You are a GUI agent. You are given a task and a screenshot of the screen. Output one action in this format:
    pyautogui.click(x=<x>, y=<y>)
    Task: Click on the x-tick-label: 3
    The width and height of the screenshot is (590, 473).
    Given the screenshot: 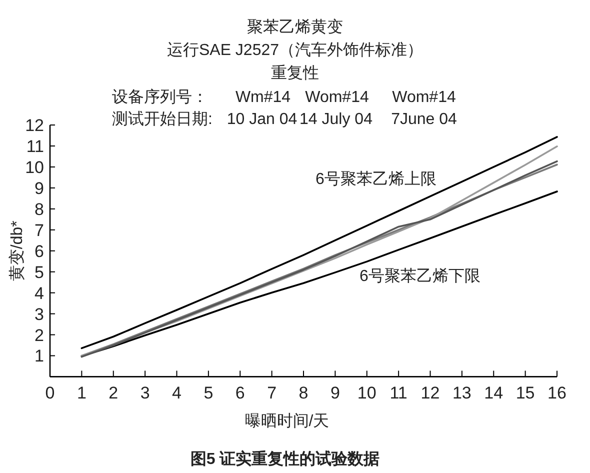 What is the action you would take?
    pyautogui.click(x=145, y=393)
    